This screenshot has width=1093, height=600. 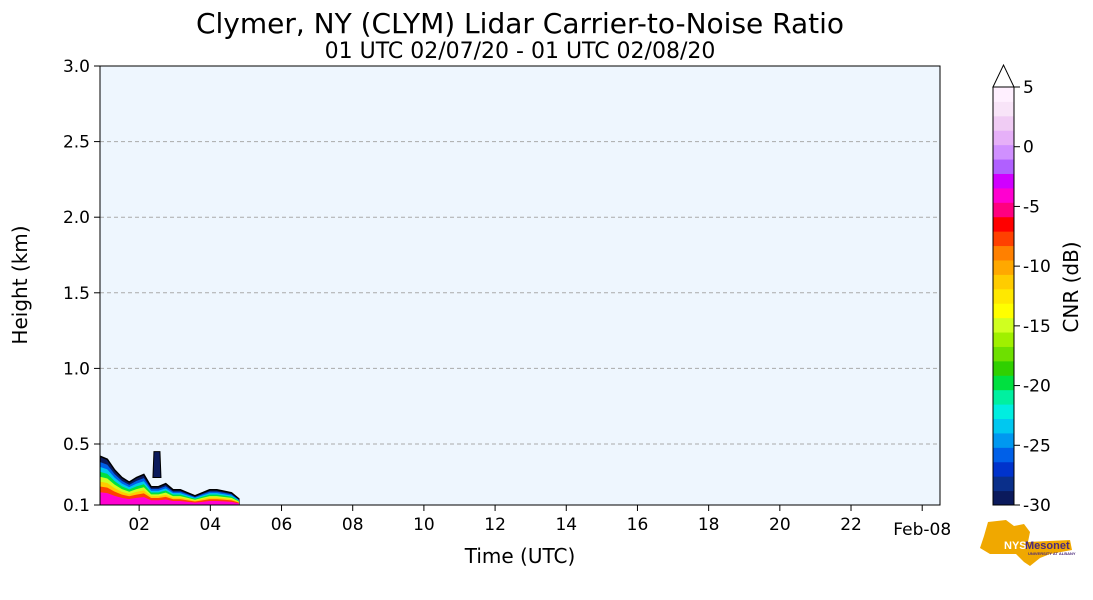 What do you see at coordinates (1028, 88) in the screenshot?
I see `colorbar-tick-label: 5` at bounding box center [1028, 88].